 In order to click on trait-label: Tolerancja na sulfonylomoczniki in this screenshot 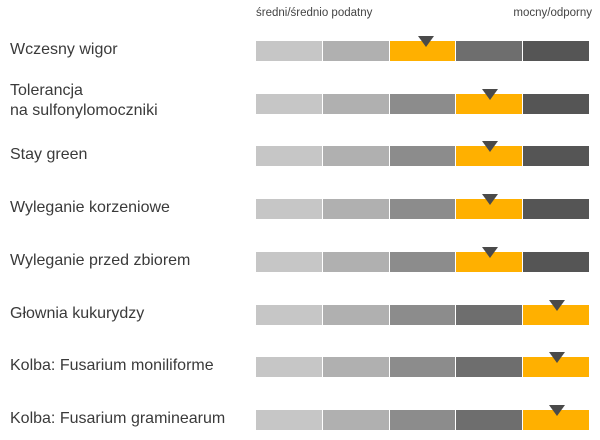, I will do `click(84, 101)`.